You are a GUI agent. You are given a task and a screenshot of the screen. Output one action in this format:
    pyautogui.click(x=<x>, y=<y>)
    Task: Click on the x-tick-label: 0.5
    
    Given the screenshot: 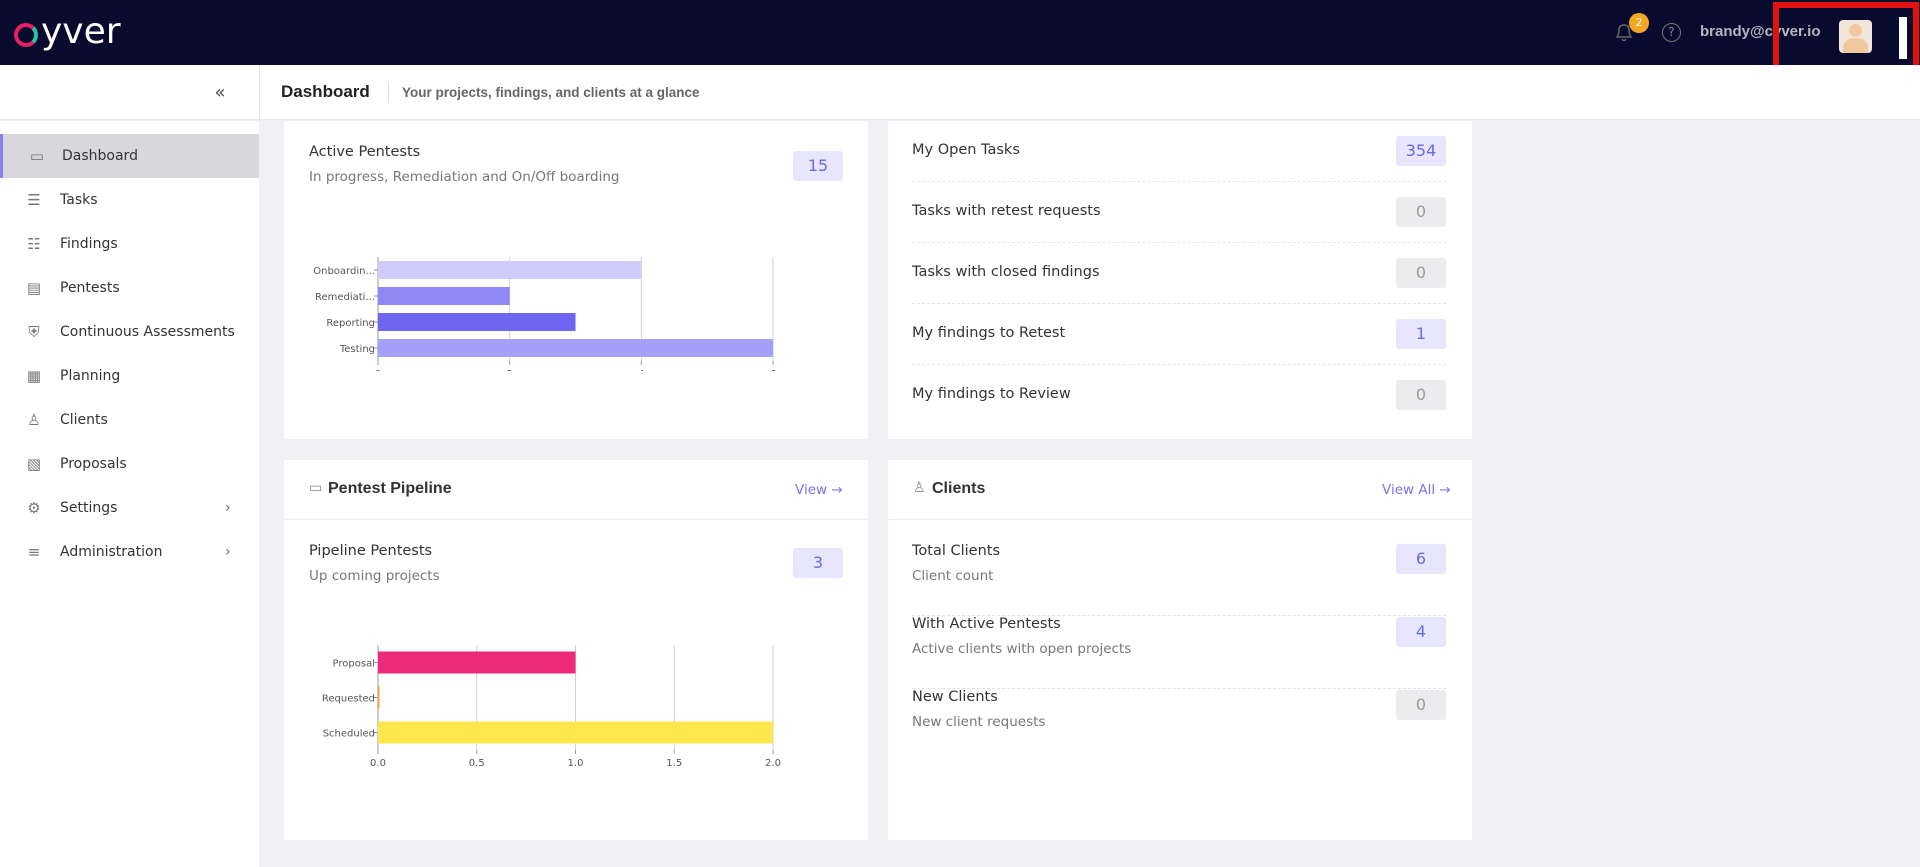 What is the action you would take?
    pyautogui.click(x=477, y=763)
    